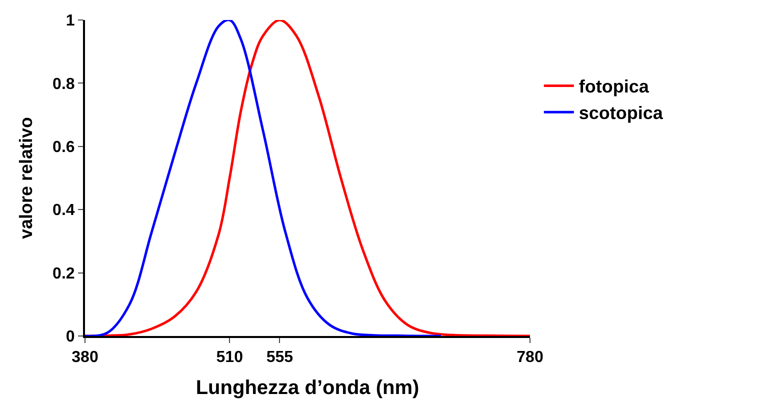 This screenshot has width=760, height=411. Describe the element at coordinates (63, 84) in the screenshot. I see `y-tick-label: 0.8` at that location.